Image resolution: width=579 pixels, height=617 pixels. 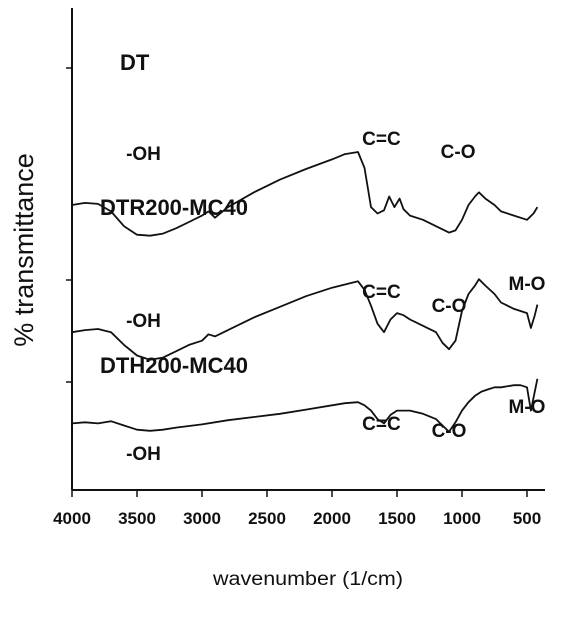 I want to click on x-tick-label: 4000, so click(x=72, y=518).